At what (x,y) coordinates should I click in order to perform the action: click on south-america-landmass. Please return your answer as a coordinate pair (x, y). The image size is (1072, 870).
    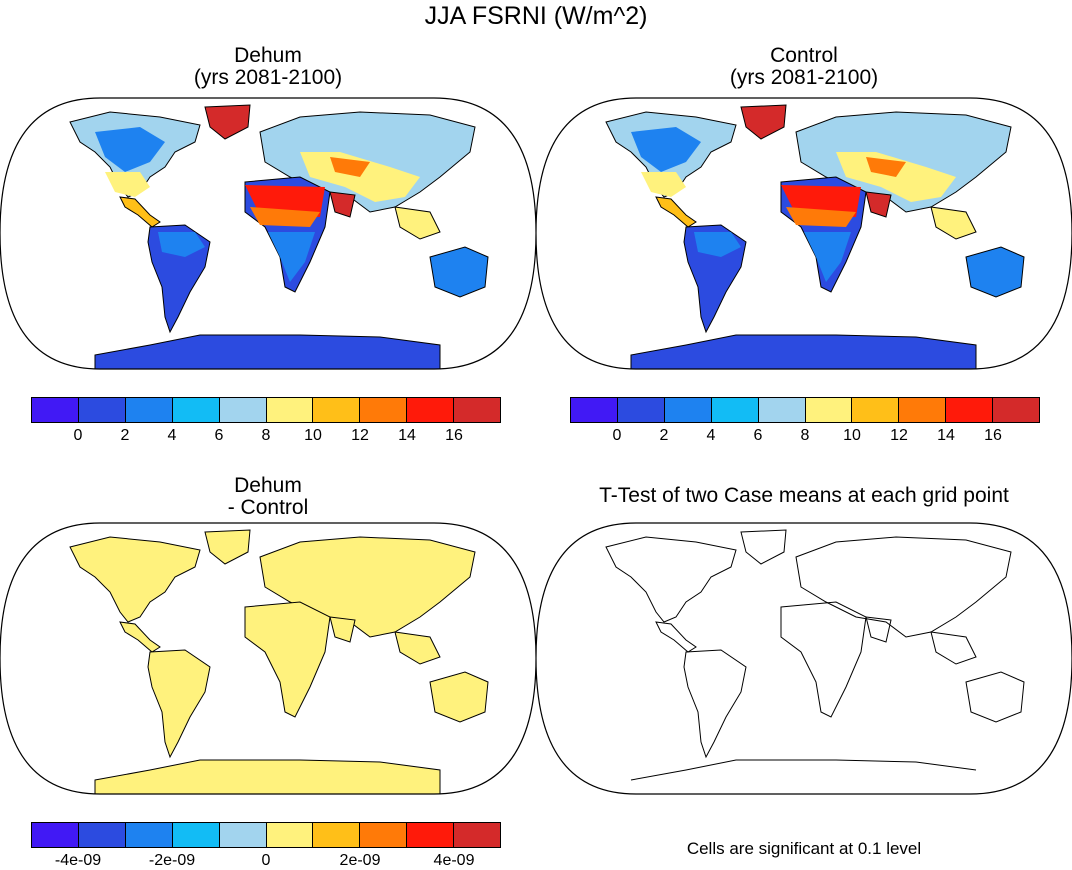
    Looking at the image, I should click on (179, 704).